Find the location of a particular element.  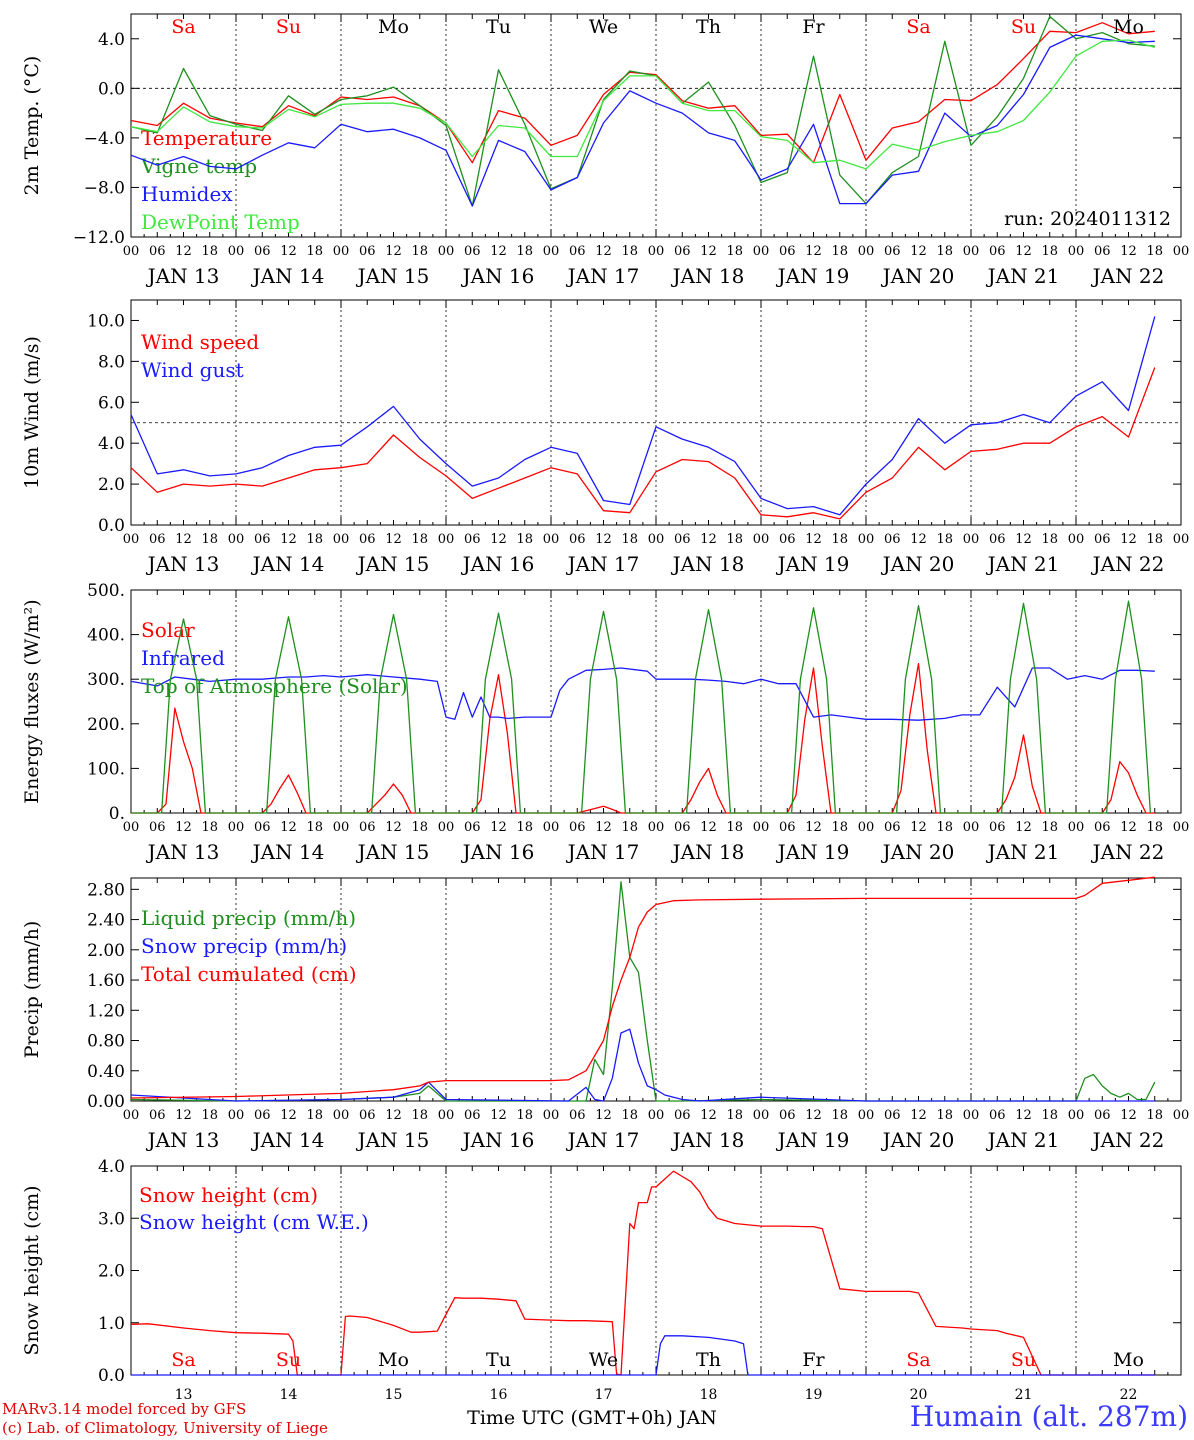

y-tick-label: 0.00 is located at coordinates (106, 1102).